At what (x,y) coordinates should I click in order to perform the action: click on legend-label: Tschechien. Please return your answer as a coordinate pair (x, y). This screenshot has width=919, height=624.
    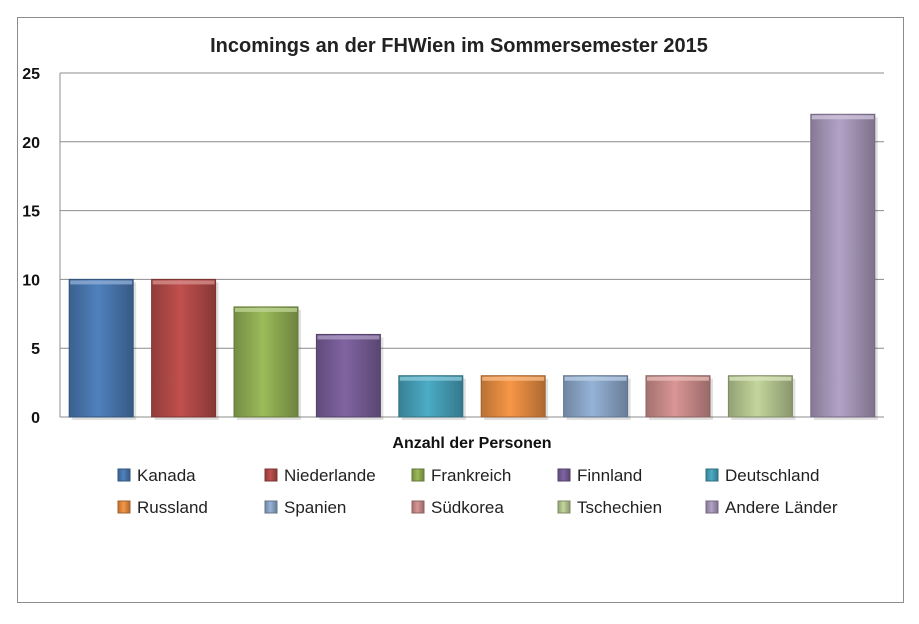
    Looking at the image, I should click on (619, 507).